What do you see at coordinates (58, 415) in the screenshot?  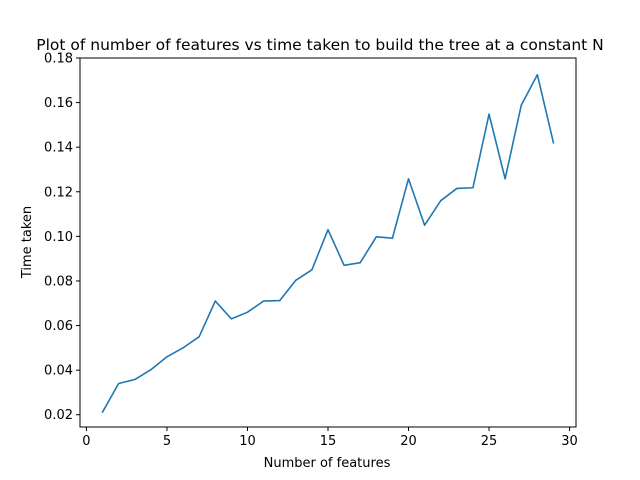 I see `y-tick-label: 0.02` at bounding box center [58, 415].